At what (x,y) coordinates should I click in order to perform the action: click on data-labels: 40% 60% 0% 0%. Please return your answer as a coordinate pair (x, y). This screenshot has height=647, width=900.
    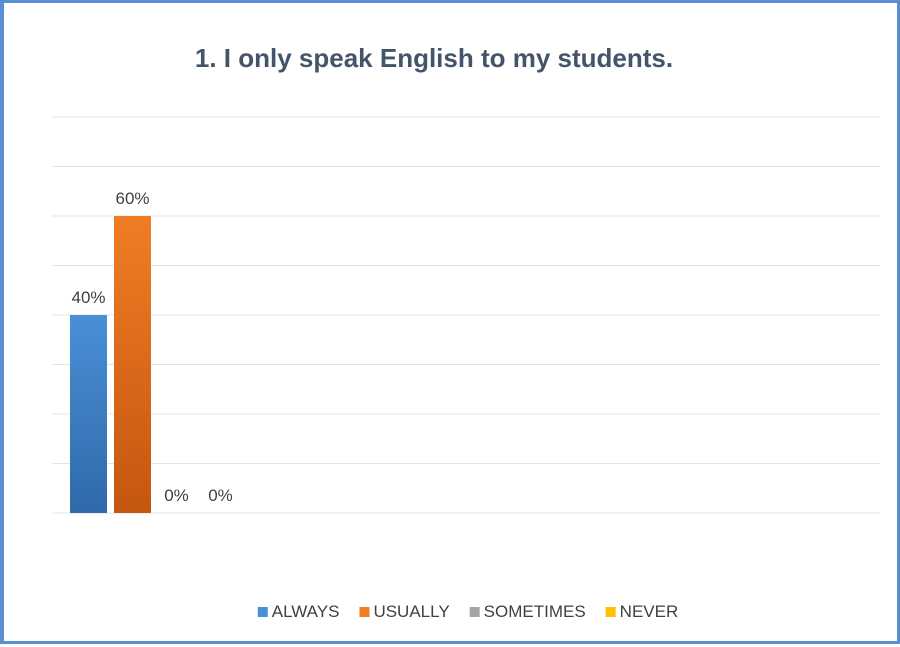
    Looking at the image, I should click on (151, 347).